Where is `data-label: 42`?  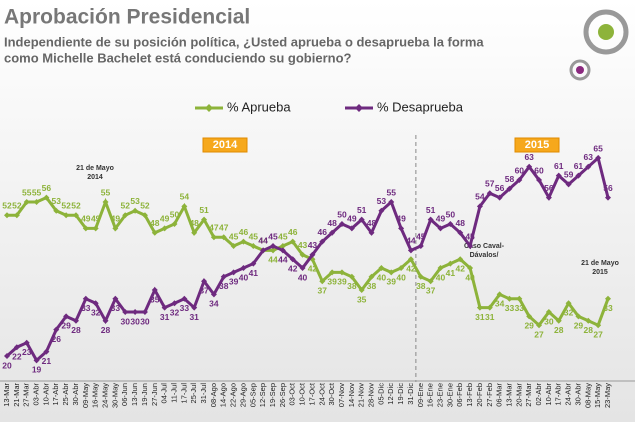
data-label: 42 is located at coordinates (460, 268).